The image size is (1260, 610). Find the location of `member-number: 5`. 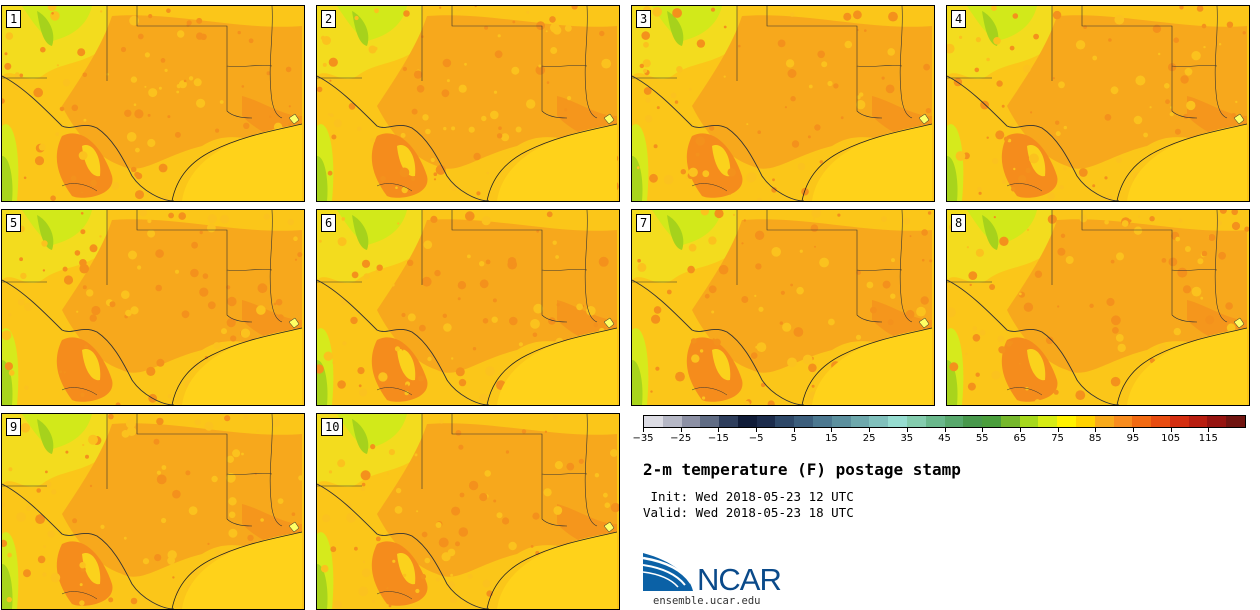

member-number: 5 is located at coordinates (14, 223).